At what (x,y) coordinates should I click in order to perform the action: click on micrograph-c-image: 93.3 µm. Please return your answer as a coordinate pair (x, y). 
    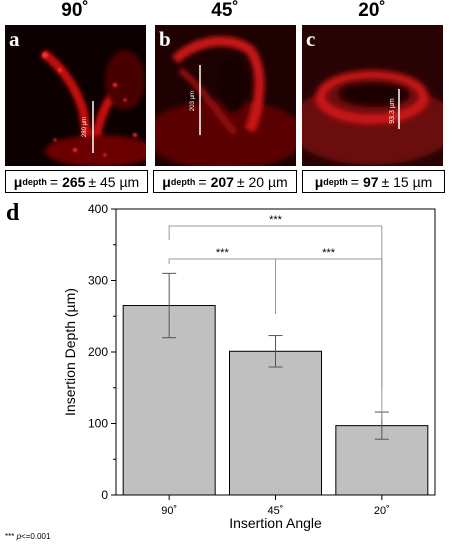
    Looking at the image, I should click on (372, 95).